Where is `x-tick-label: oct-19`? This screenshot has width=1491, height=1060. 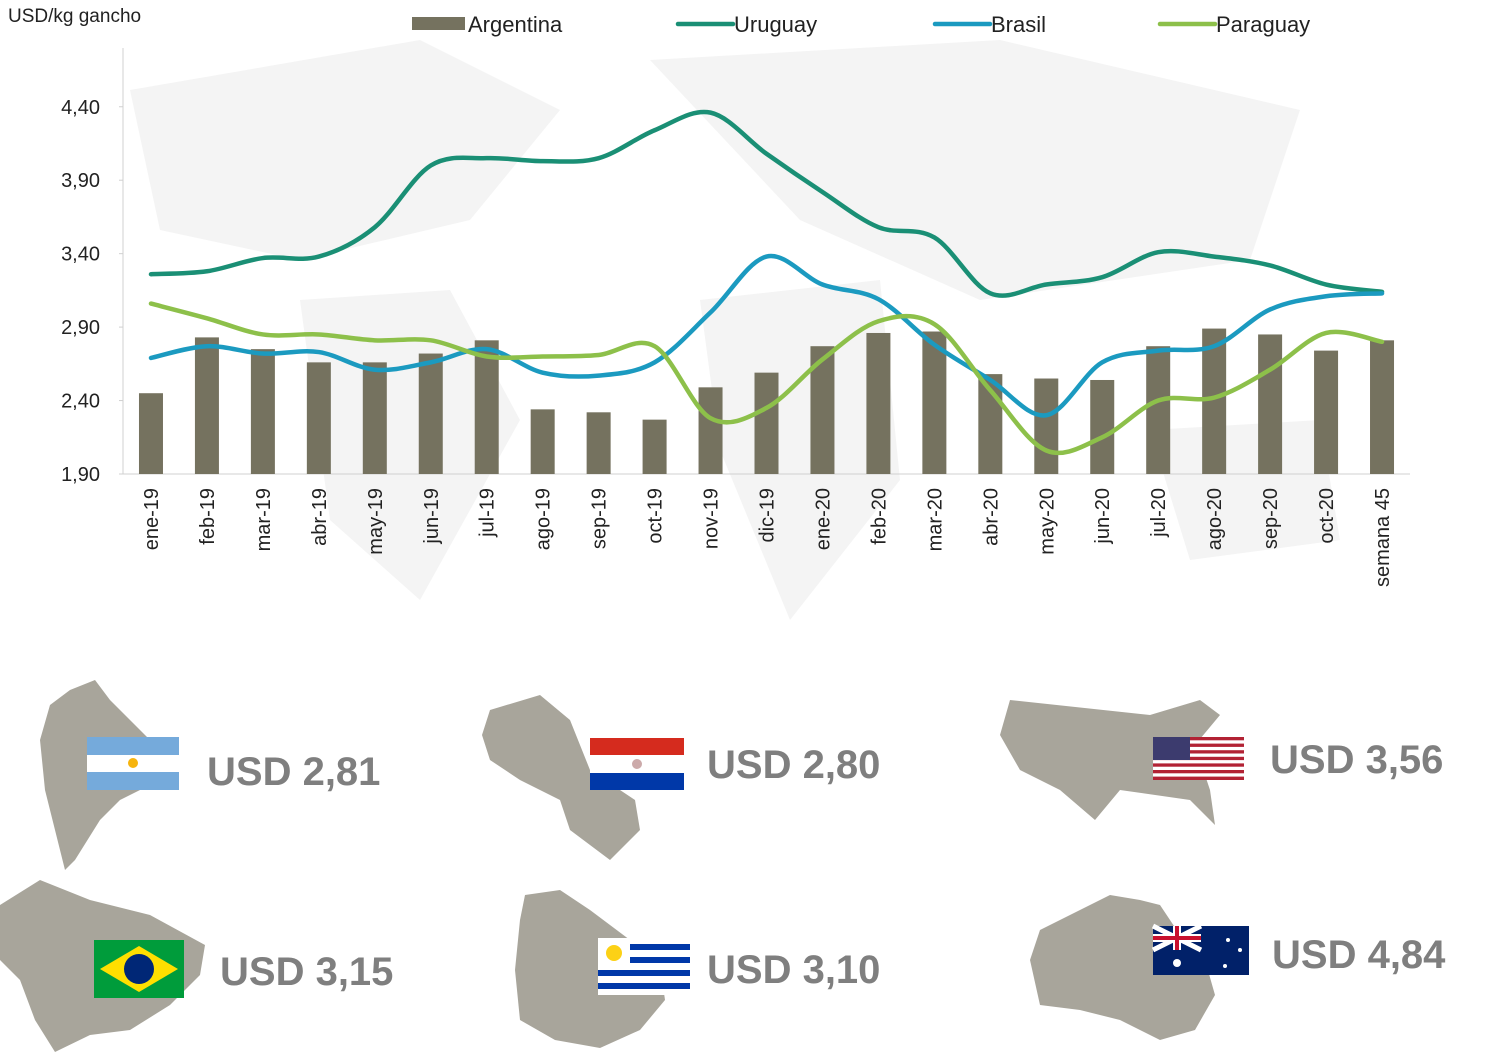 x-tick-label: oct-19 is located at coordinates (656, 516).